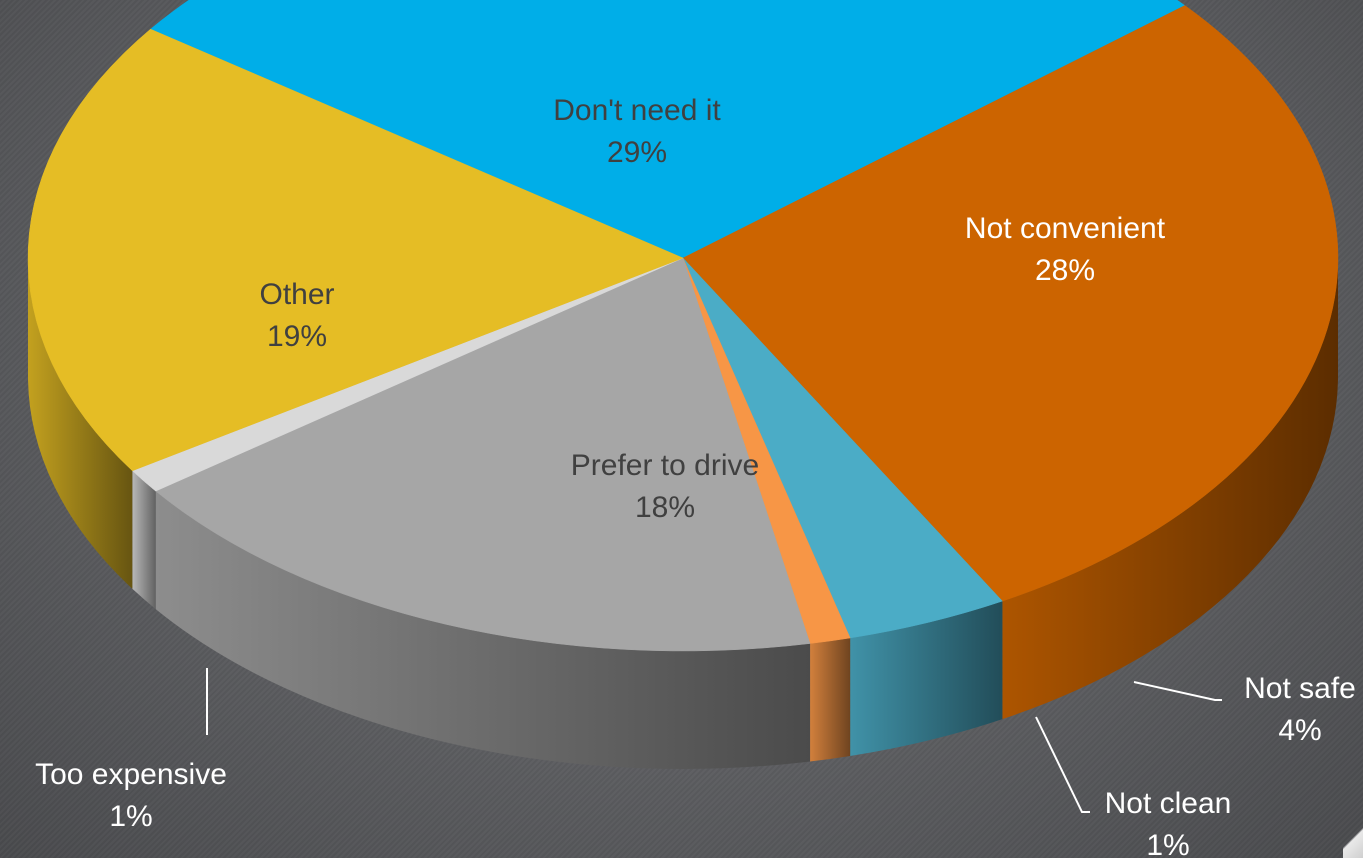 This screenshot has height=858, width=1363. What do you see at coordinates (1065, 270) in the screenshot?
I see `data-label-pct-not-convenient: 28%` at bounding box center [1065, 270].